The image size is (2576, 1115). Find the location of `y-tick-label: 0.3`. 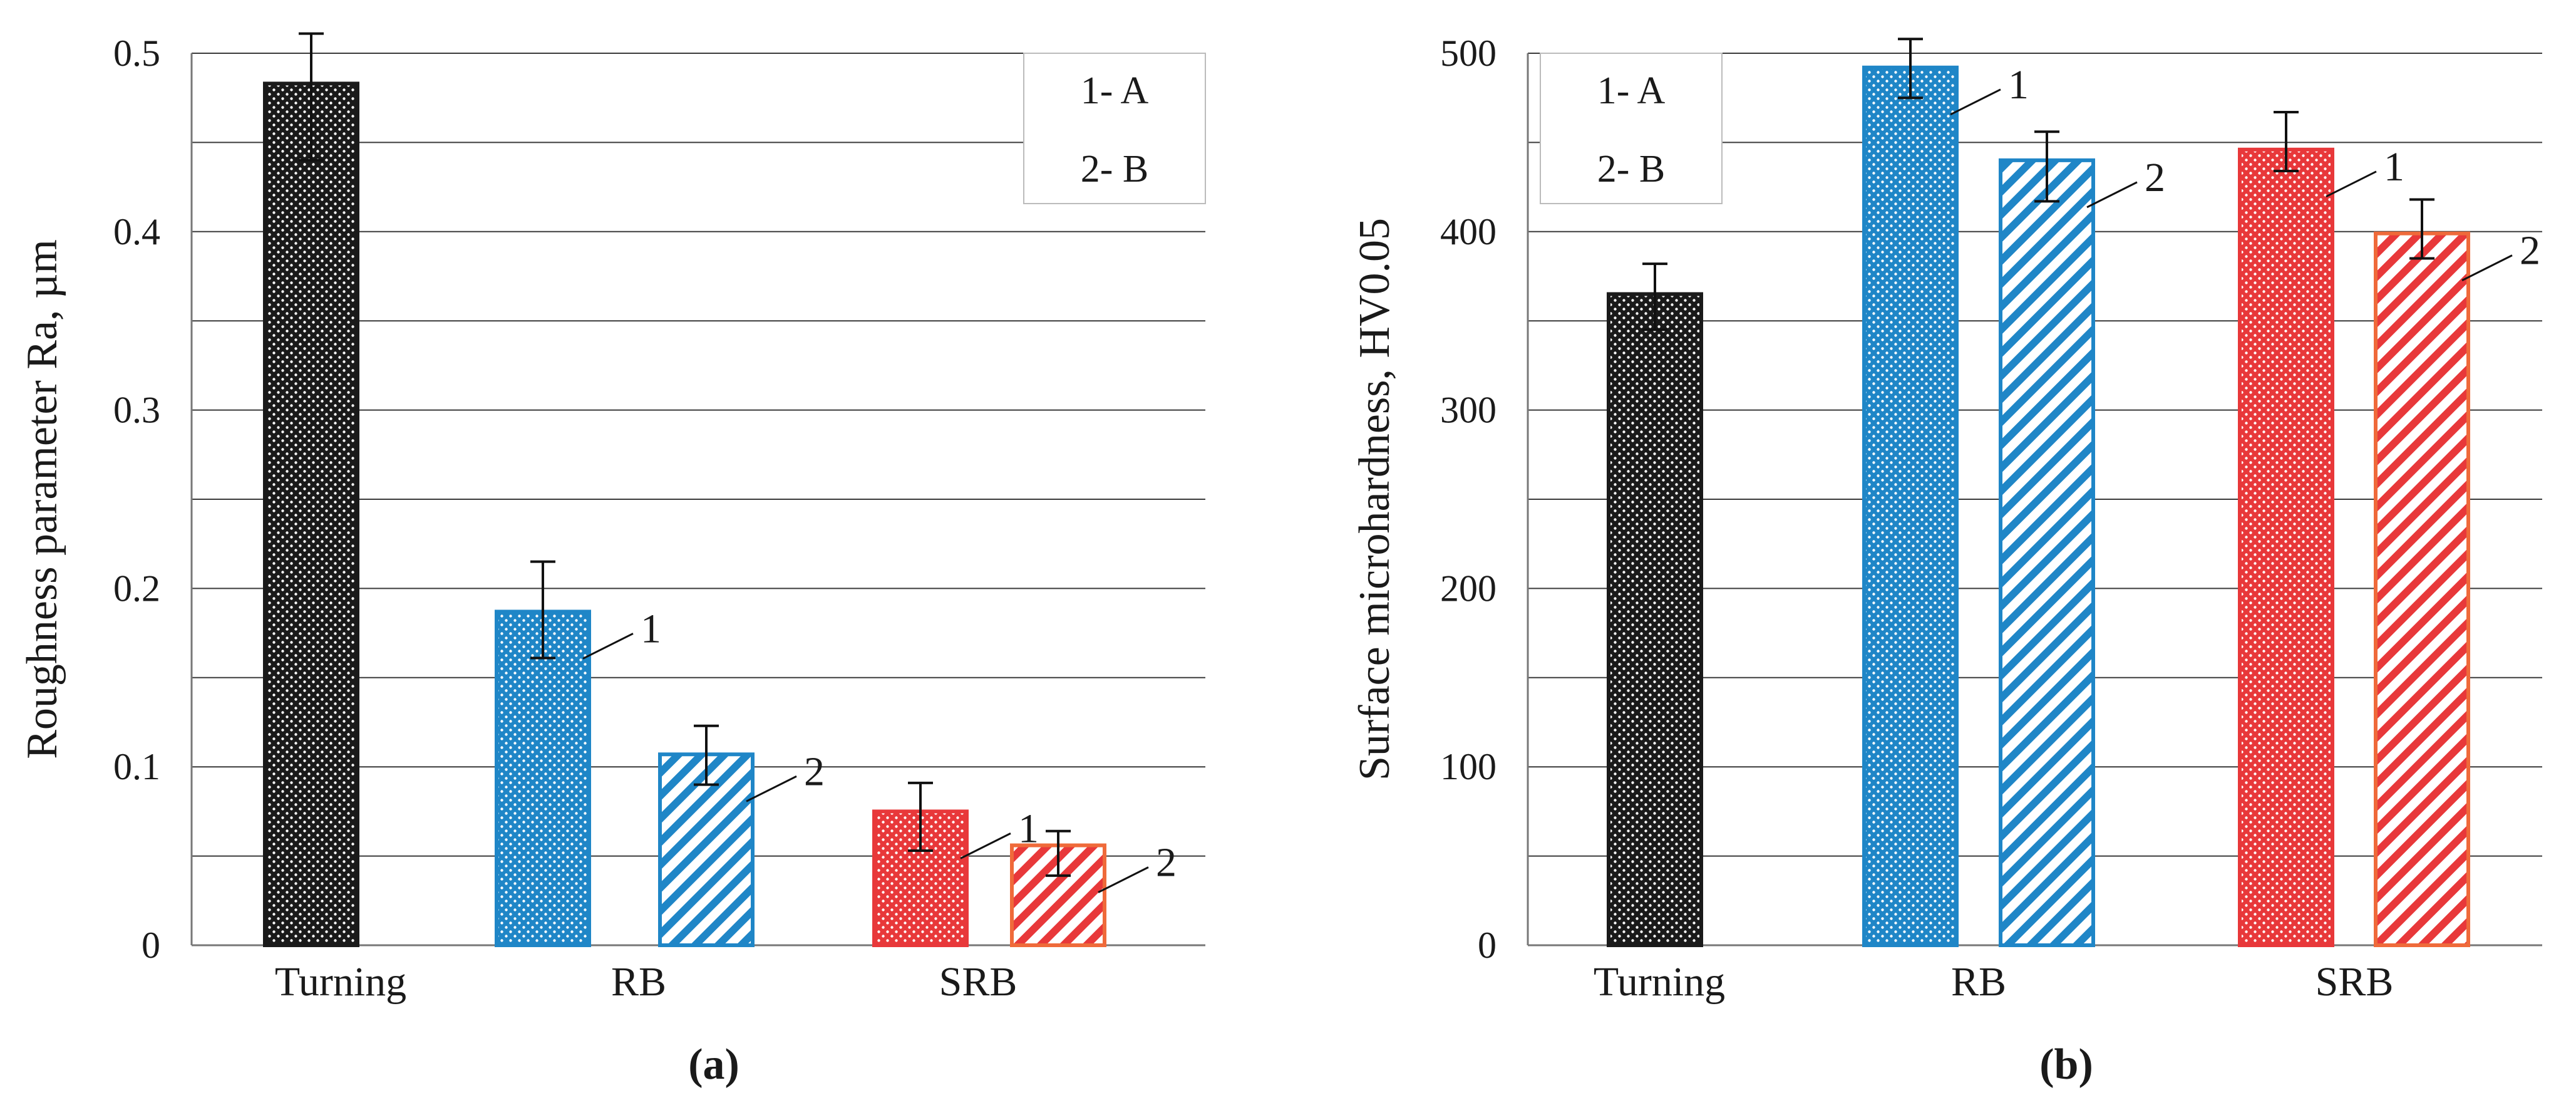

y-tick-label: 0.3 is located at coordinates (136, 410).